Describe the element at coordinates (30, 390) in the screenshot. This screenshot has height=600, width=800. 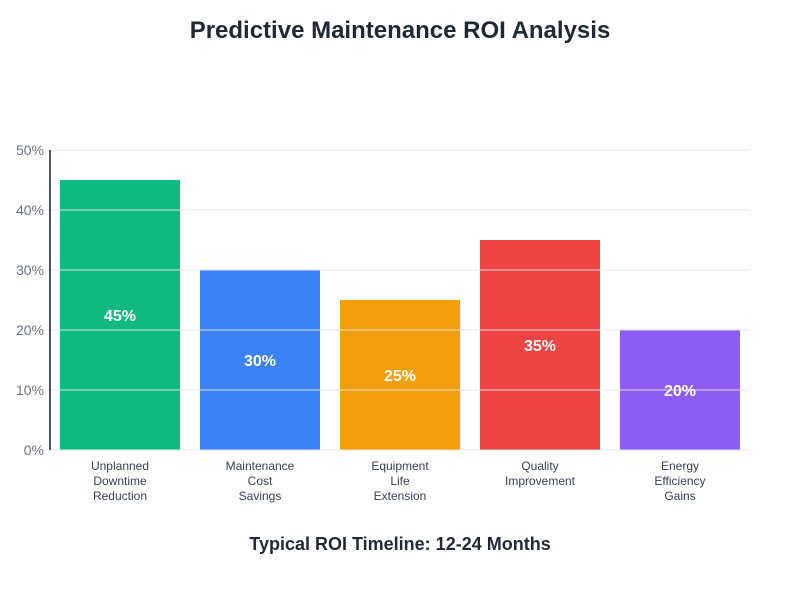
I see `y-tick-label: 10%` at that location.